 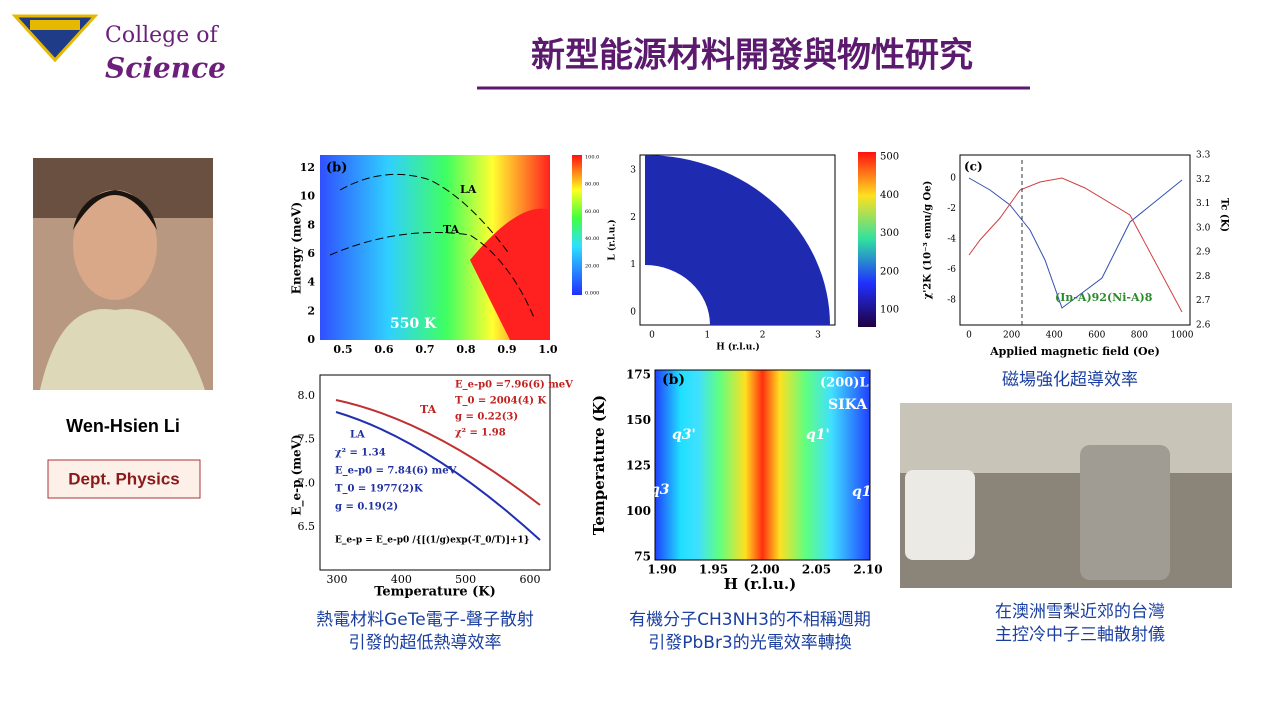 I want to click on photo-shield, so click(x=940, y=515).